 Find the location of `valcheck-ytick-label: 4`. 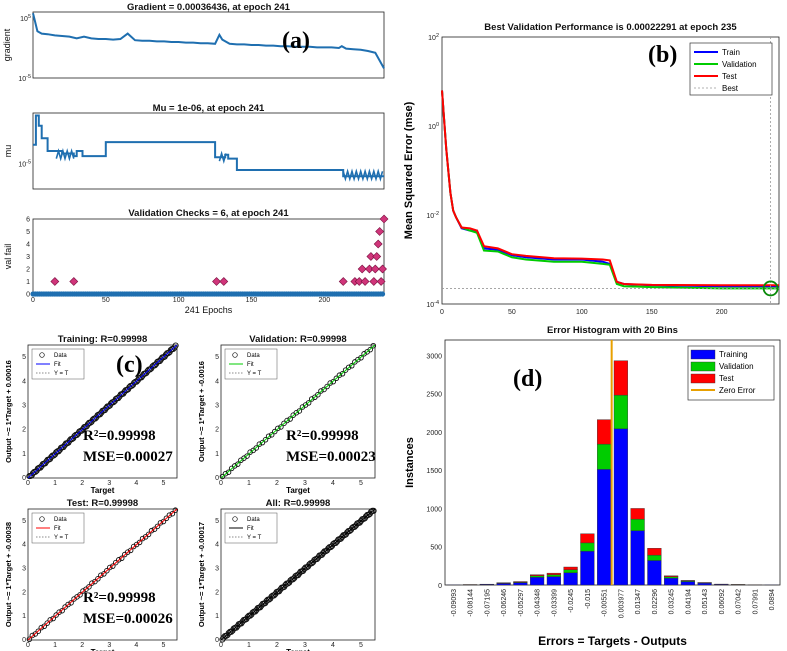

valcheck-ytick-label: 4 is located at coordinates (28, 245).